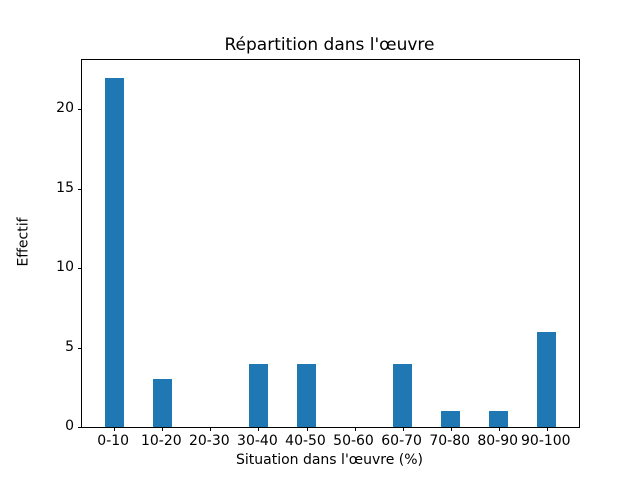 The height and width of the screenshot is (480, 640). What do you see at coordinates (65, 187) in the screenshot?
I see `y-tick-label-15: 15` at bounding box center [65, 187].